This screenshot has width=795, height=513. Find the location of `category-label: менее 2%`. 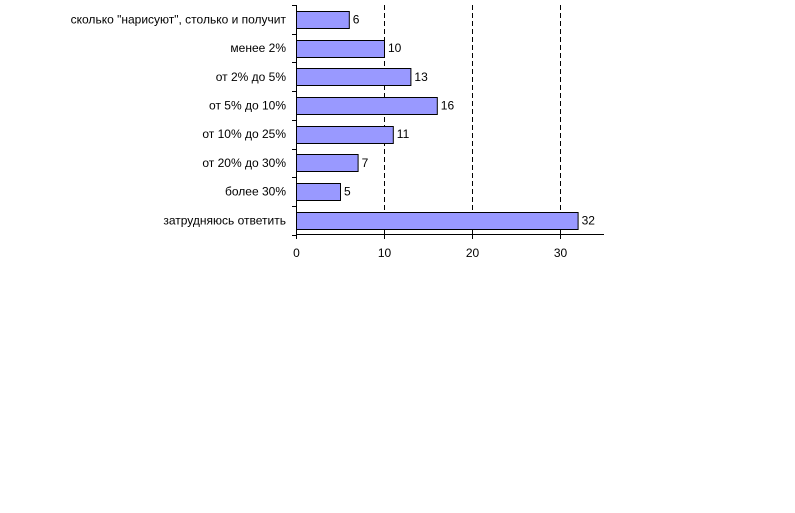

category-label: менее 2% is located at coordinates (258, 48).